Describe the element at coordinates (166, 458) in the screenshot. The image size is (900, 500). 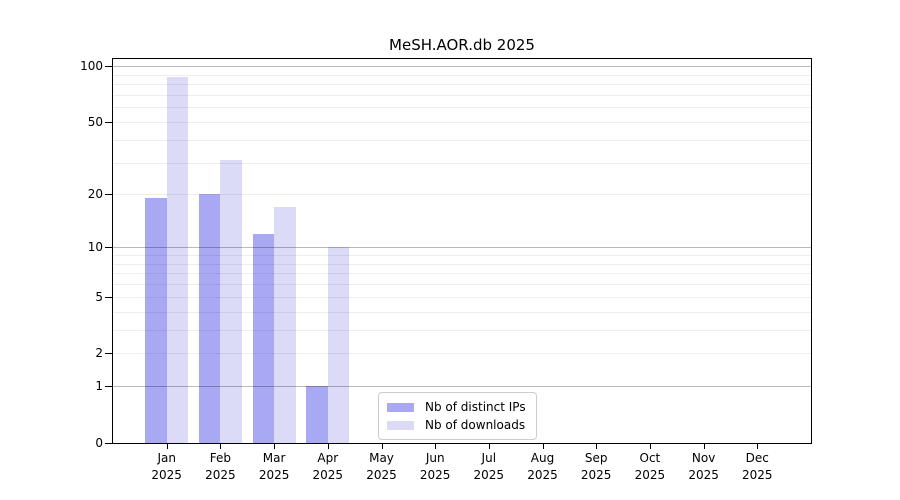
I see `x-tick-month: Jan` at that location.